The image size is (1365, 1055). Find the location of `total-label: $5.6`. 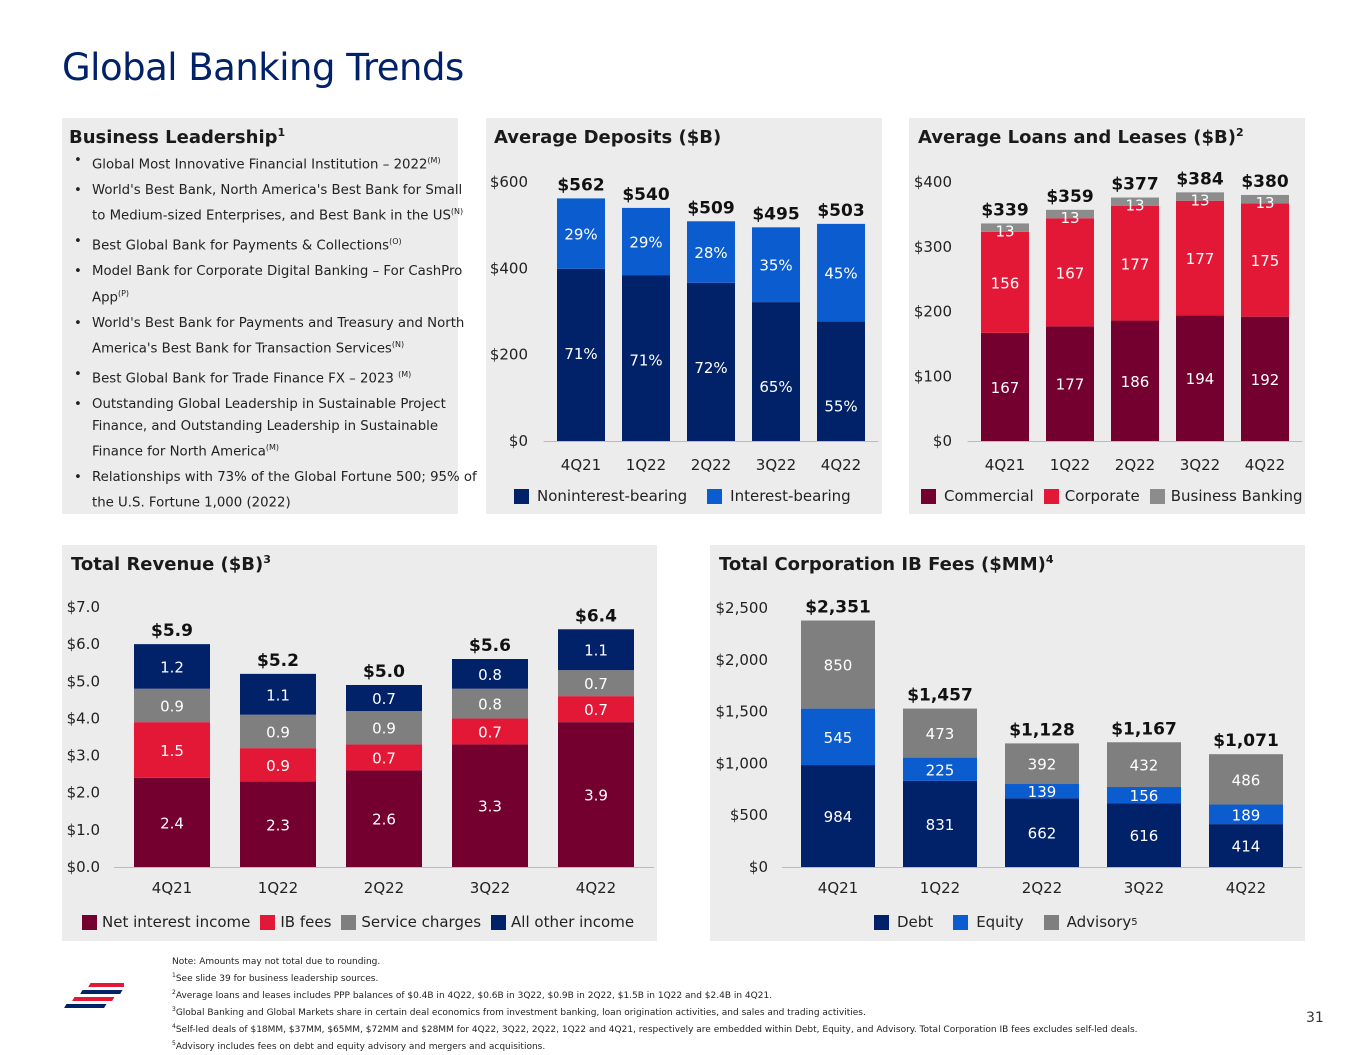

total-label: $5.6 is located at coordinates (490, 646).